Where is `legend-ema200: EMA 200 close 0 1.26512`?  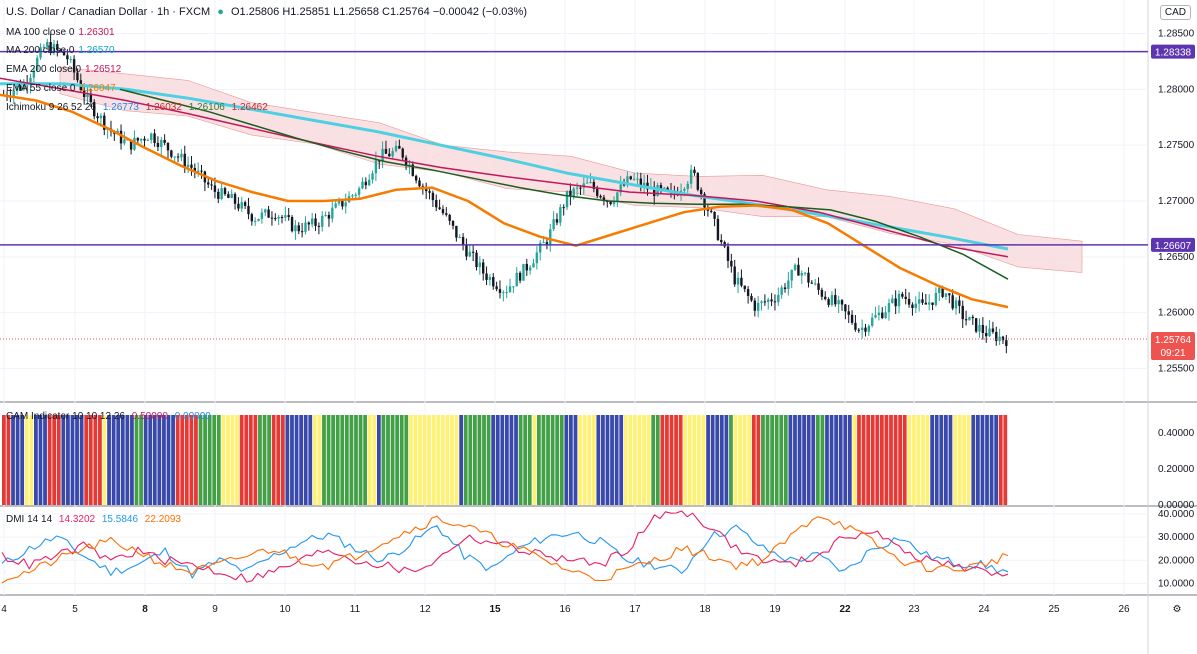
legend-ema200: EMA 200 close 0 1.26512 is located at coordinates (65, 70).